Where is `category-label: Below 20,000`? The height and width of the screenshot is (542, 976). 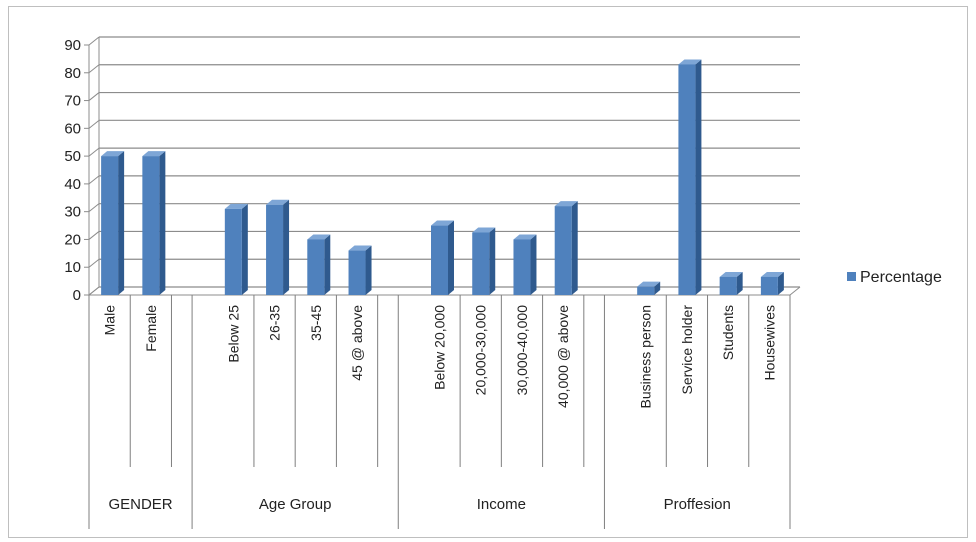 category-label: Below 20,000 is located at coordinates (440, 347).